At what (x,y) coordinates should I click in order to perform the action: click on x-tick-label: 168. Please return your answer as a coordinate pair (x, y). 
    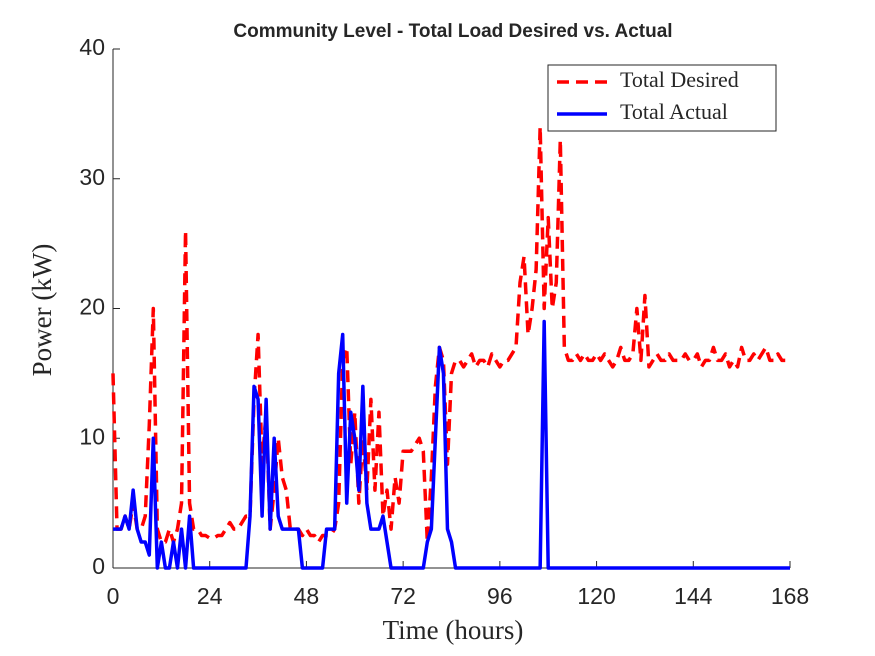
    Looking at the image, I should click on (790, 596).